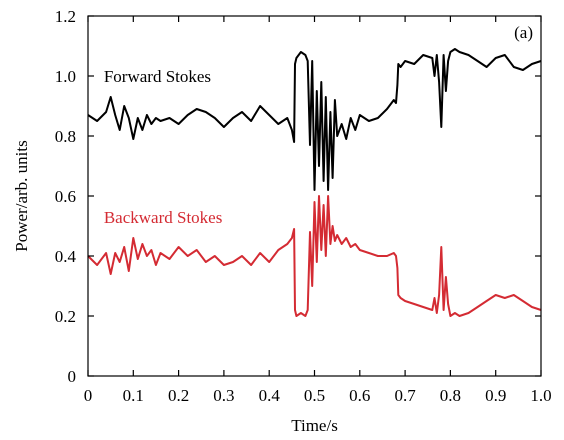 The height and width of the screenshot is (440, 564). What do you see at coordinates (21, 195) in the screenshot?
I see `y-axis-title: Power/arb. units` at bounding box center [21, 195].